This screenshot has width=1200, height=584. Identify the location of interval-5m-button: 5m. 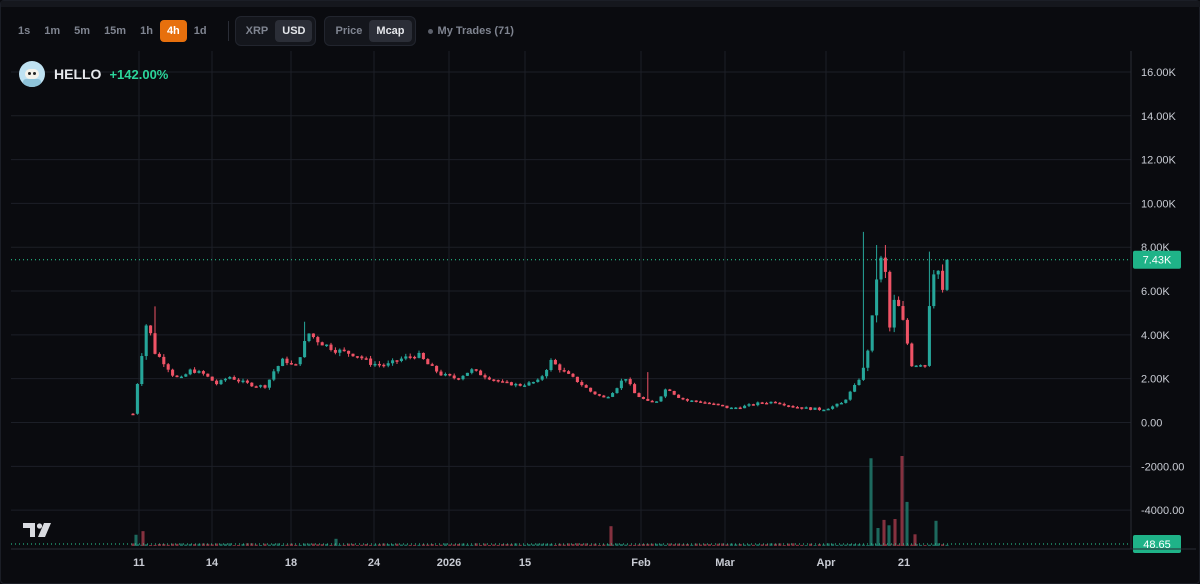
(82, 31).